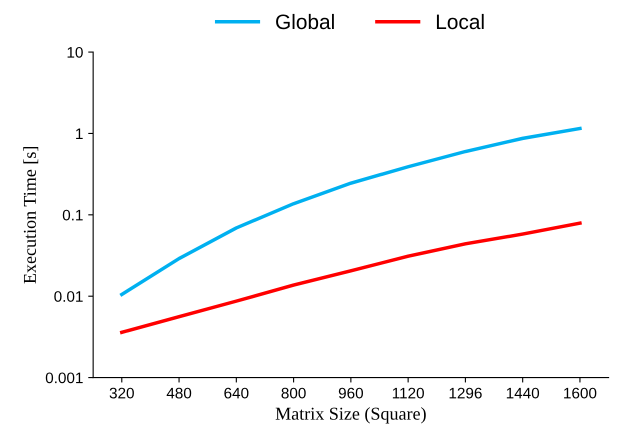 Image resolution: width=621 pixels, height=434 pixels. Describe the element at coordinates (351, 393) in the screenshot. I see `x-tick-label: 960` at that location.